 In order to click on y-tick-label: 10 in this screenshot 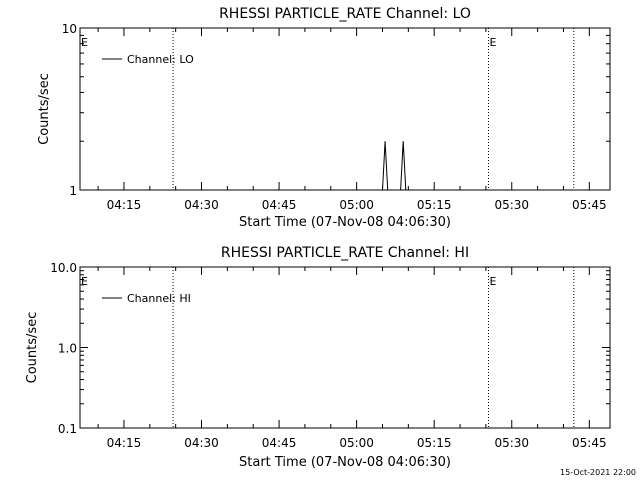, I will do `click(69, 29)`.